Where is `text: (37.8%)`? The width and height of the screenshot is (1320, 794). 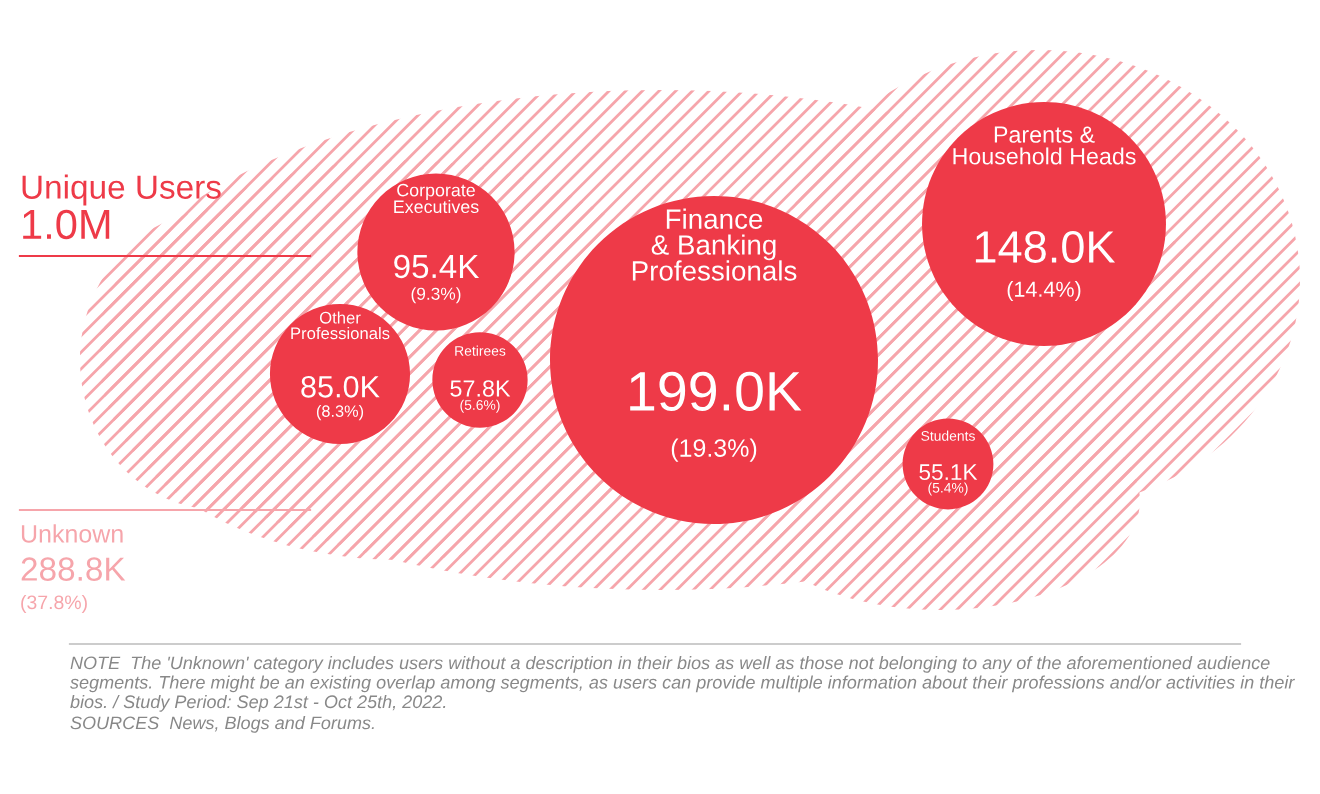
text: (37.8%) is located at coordinates (54, 604).